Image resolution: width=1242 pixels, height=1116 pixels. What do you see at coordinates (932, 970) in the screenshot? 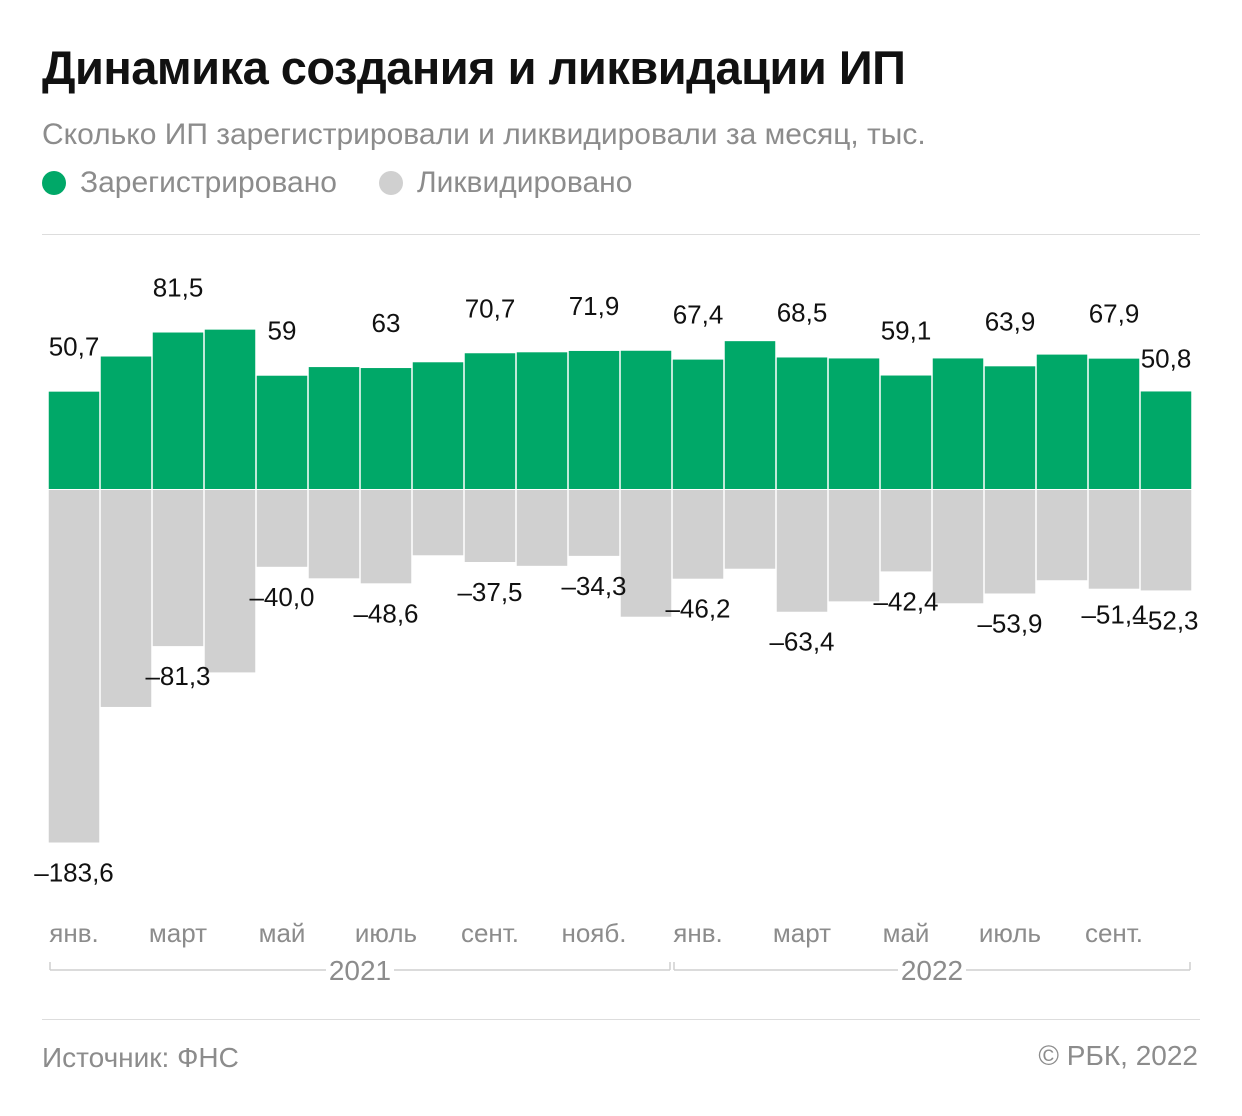
I see `year-label: 2022` at bounding box center [932, 970].